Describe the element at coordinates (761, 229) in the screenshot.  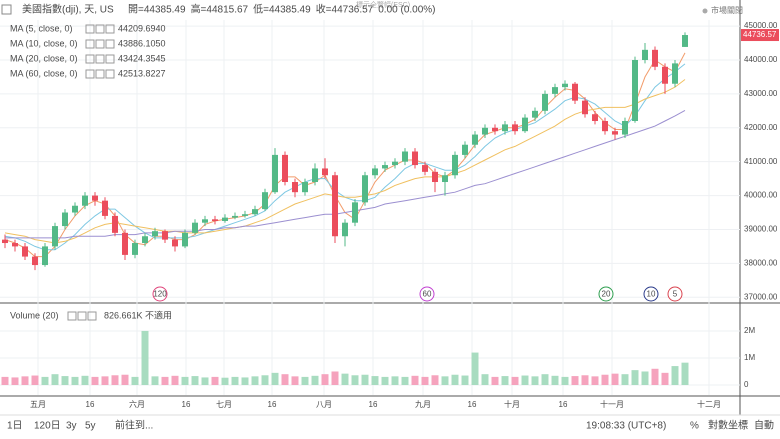
I see `y-tick-label: 39000.00` at that location.